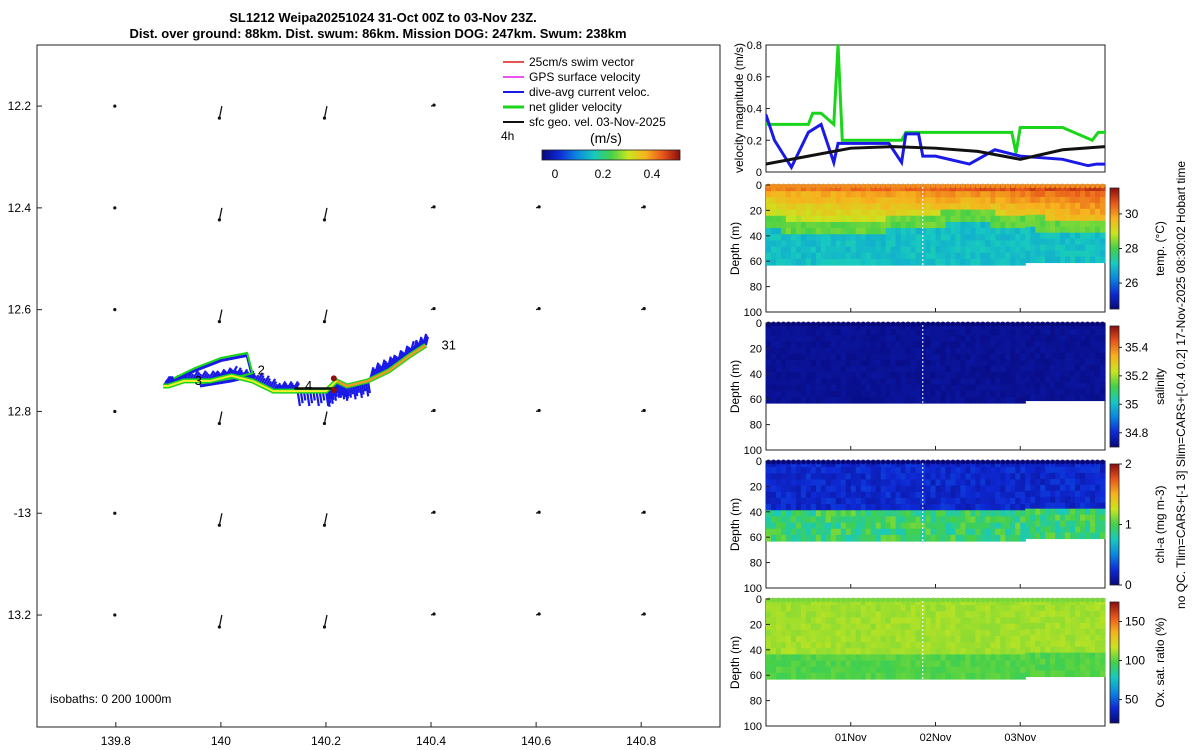  What do you see at coordinates (250, 383) in the screenshot?
I see `track-segment-yellow` at bounding box center [250, 383].